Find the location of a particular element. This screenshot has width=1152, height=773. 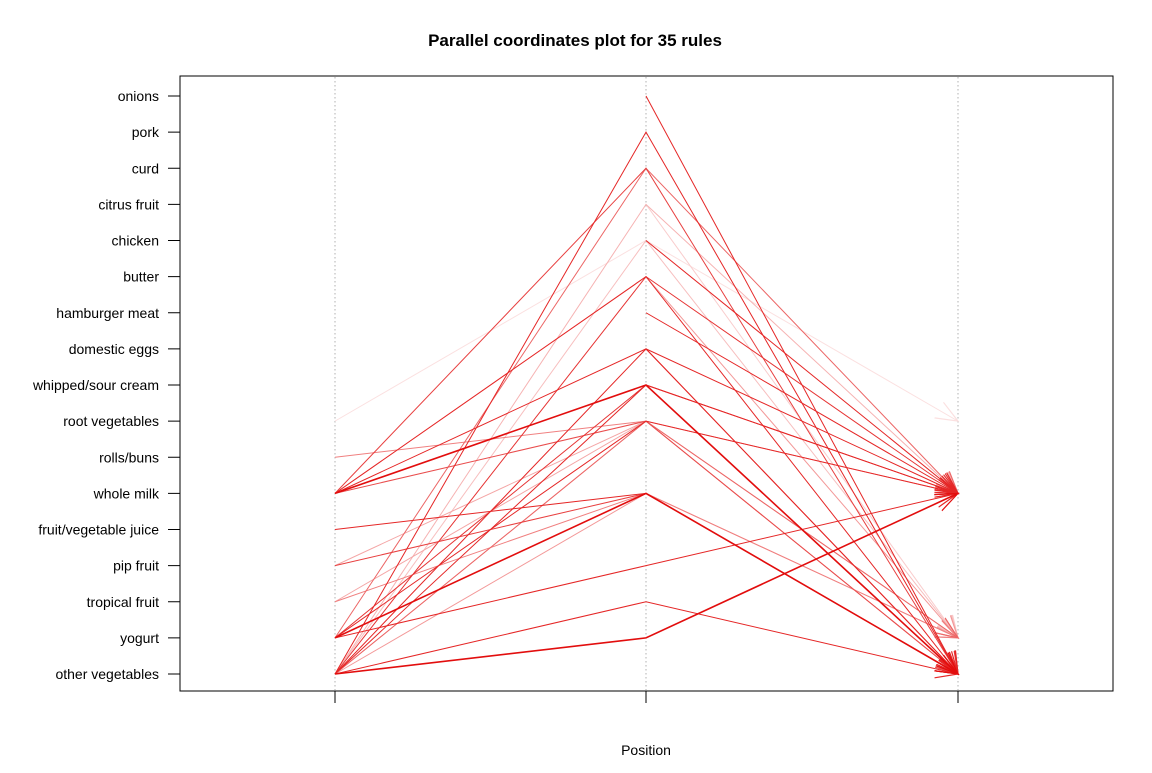

y-tick-label: fruit/vegetable juice is located at coordinates (98, 530).